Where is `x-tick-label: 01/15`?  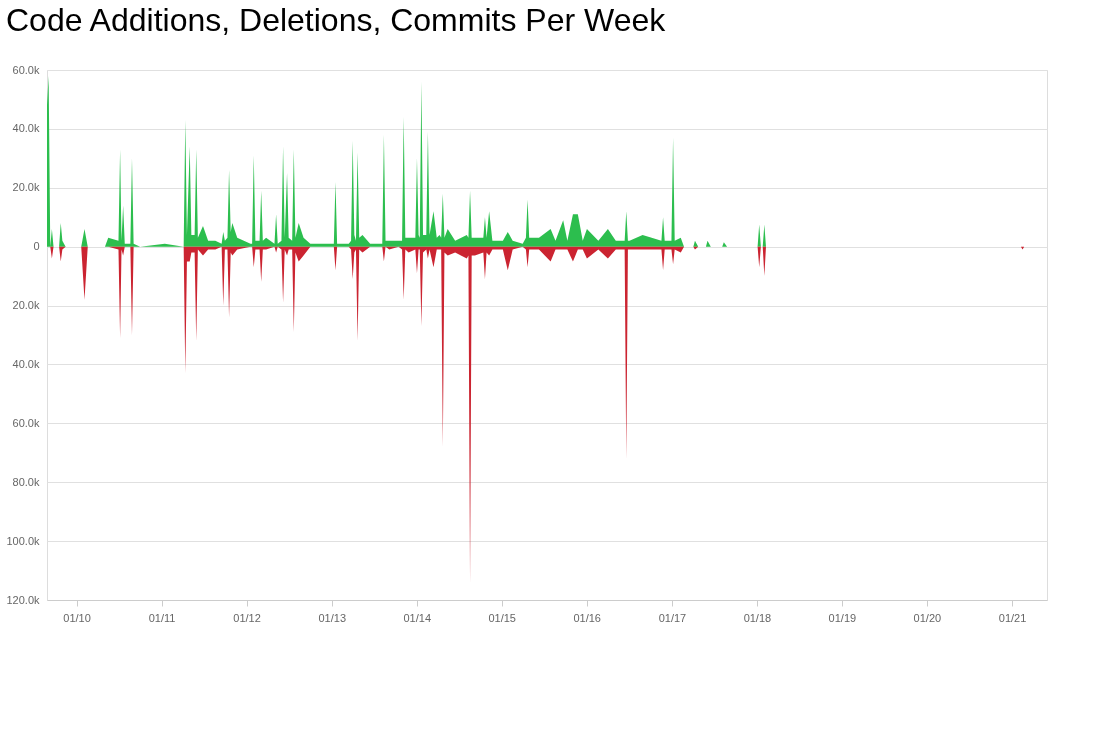 x-tick-label: 01/15 is located at coordinates (502, 617).